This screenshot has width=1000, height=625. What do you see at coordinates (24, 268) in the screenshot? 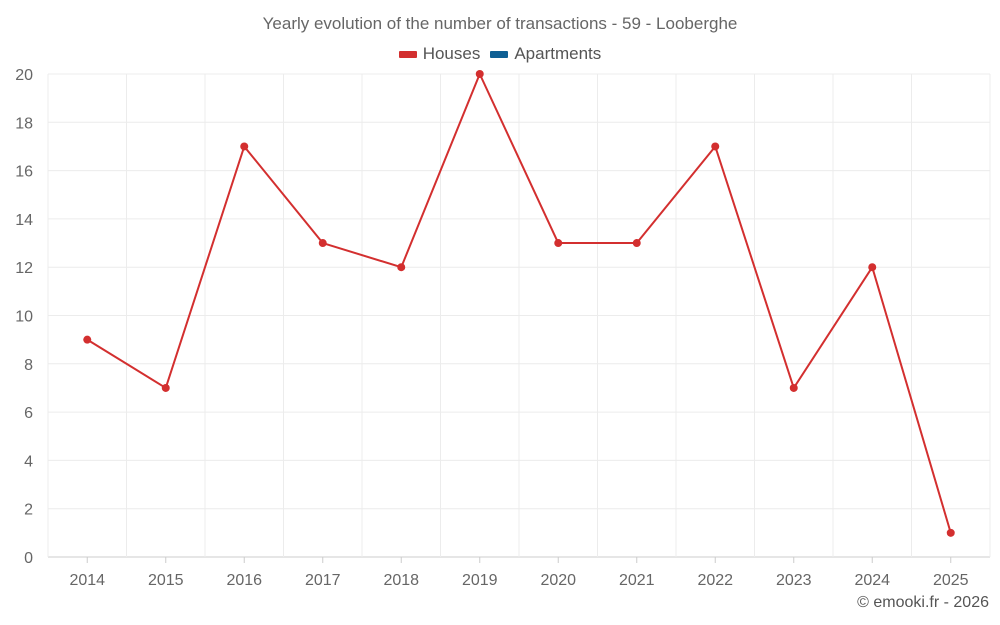
I see `y-tick-label-12: 12` at bounding box center [24, 268].